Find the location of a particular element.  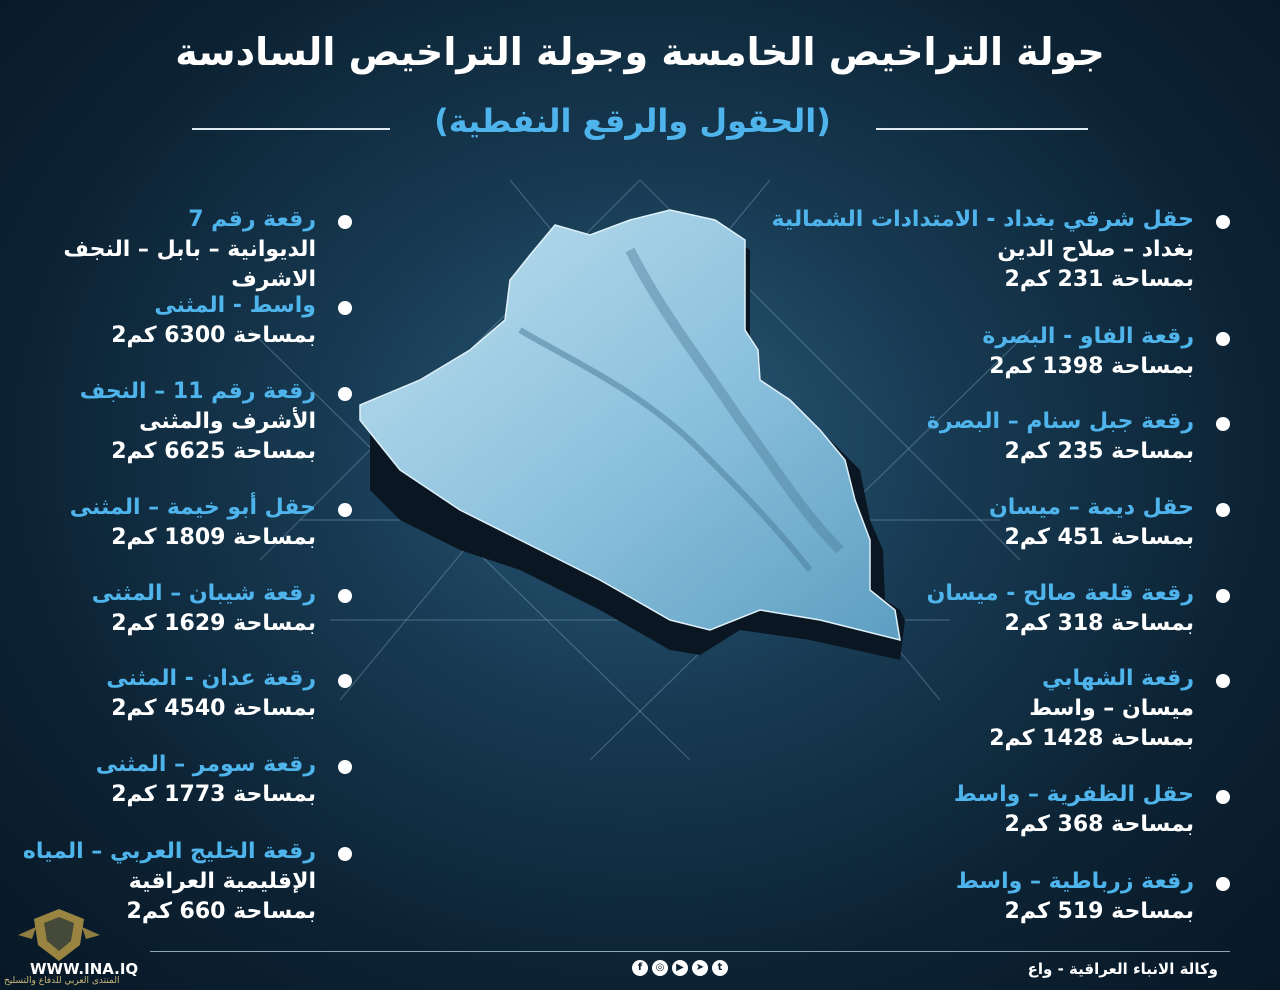

instagram-icon: ◎ is located at coordinates (660, 968).